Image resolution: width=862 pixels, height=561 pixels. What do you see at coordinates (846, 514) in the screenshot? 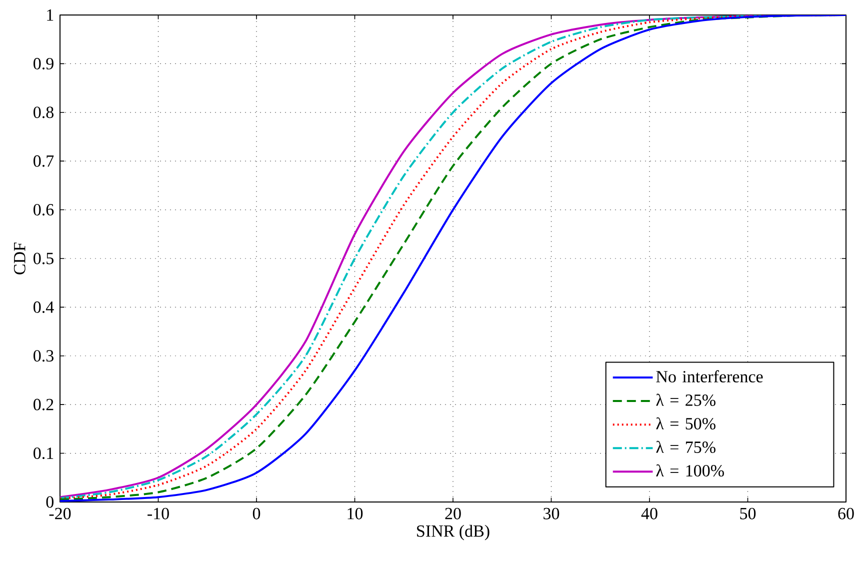
I see `x-tick-label: 60` at bounding box center [846, 514].